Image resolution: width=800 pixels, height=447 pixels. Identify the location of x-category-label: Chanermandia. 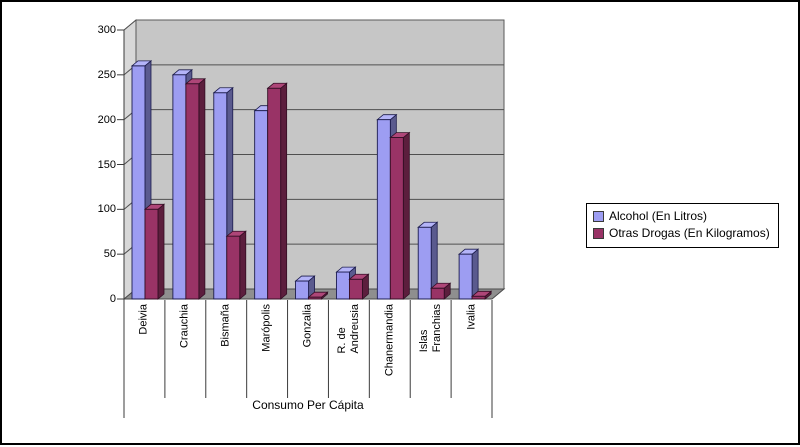
(389, 340).